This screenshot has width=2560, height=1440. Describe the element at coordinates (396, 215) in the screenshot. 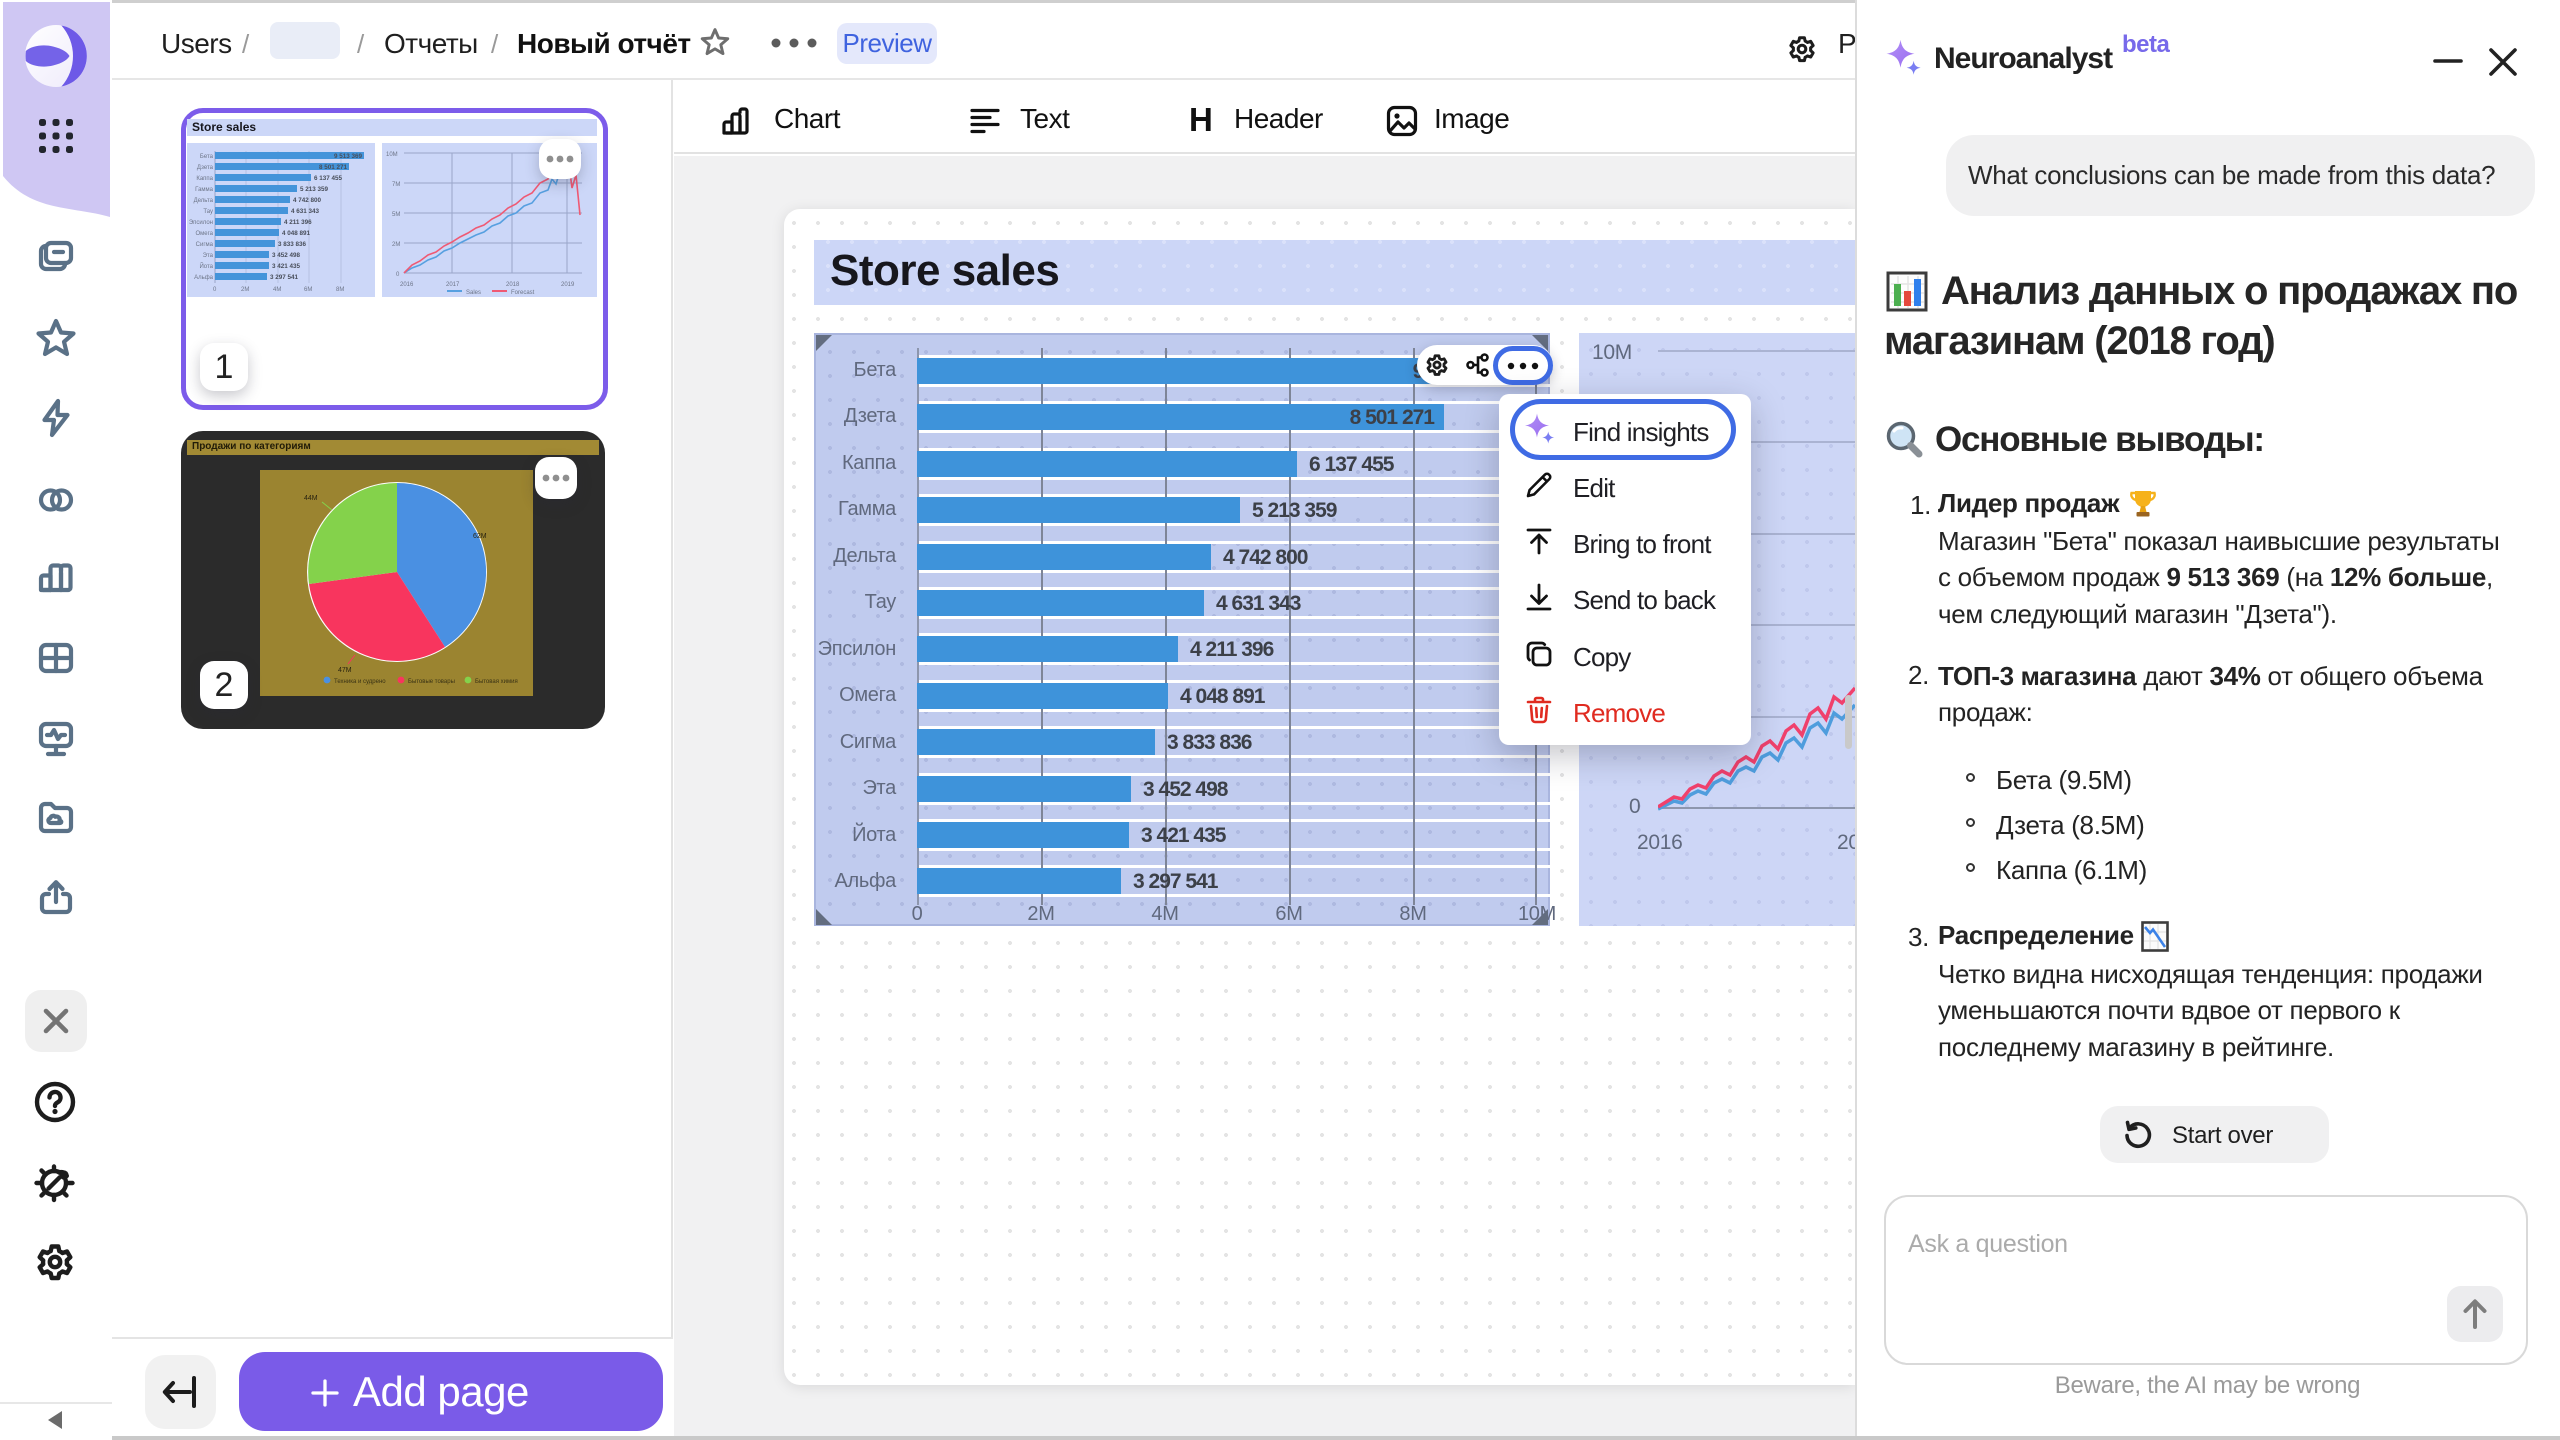

I see `svg-text: 5M` at that location.